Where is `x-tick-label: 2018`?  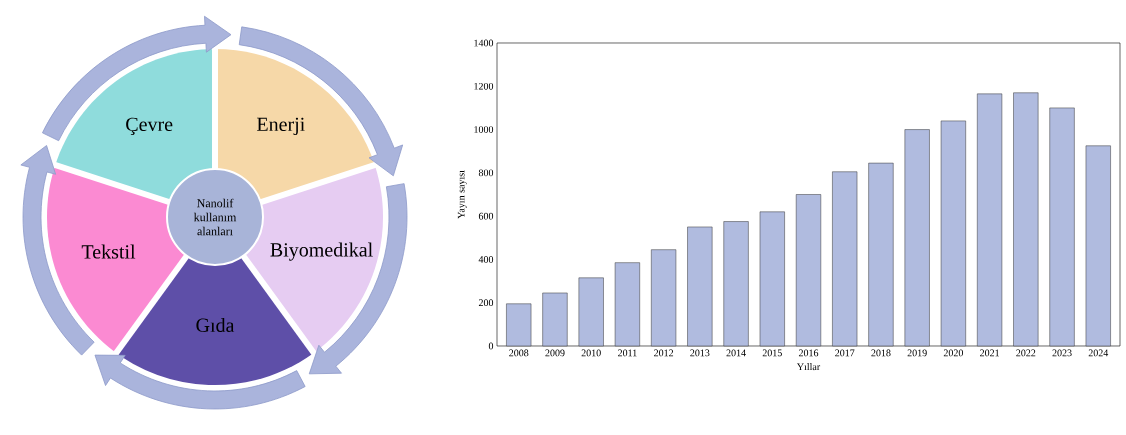
x-tick-label: 2018 is located at coordinates (881, 353).